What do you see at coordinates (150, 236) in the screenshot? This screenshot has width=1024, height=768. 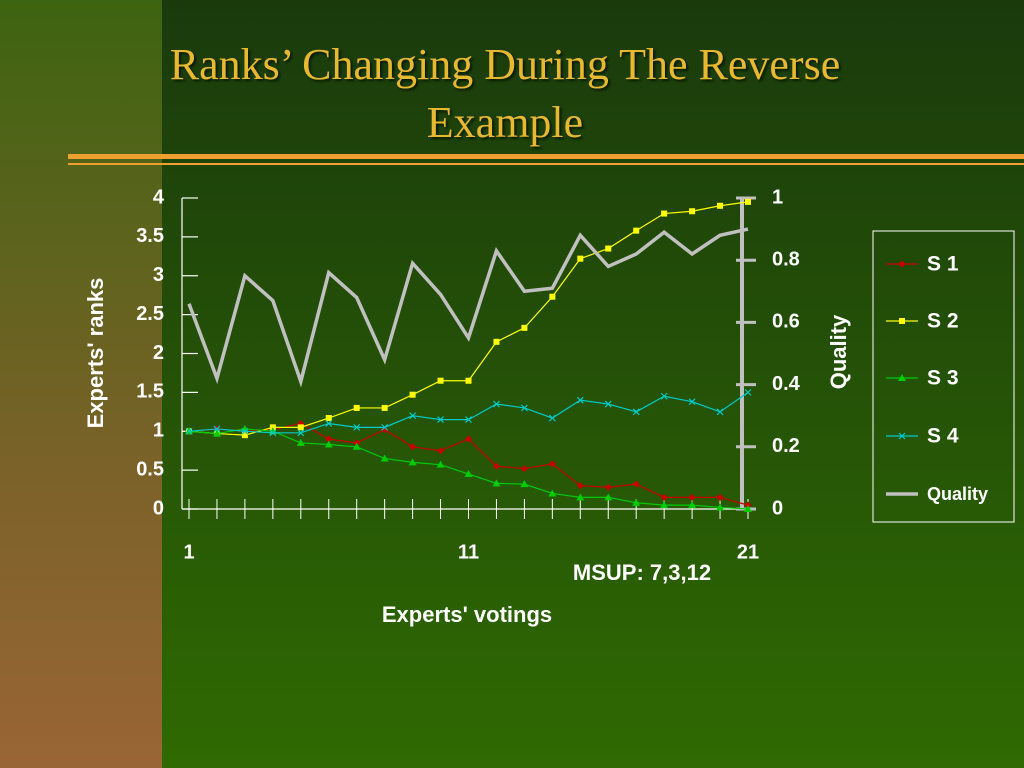 I see `y-tick-label: 3.5` at bounding box center [150, 236].